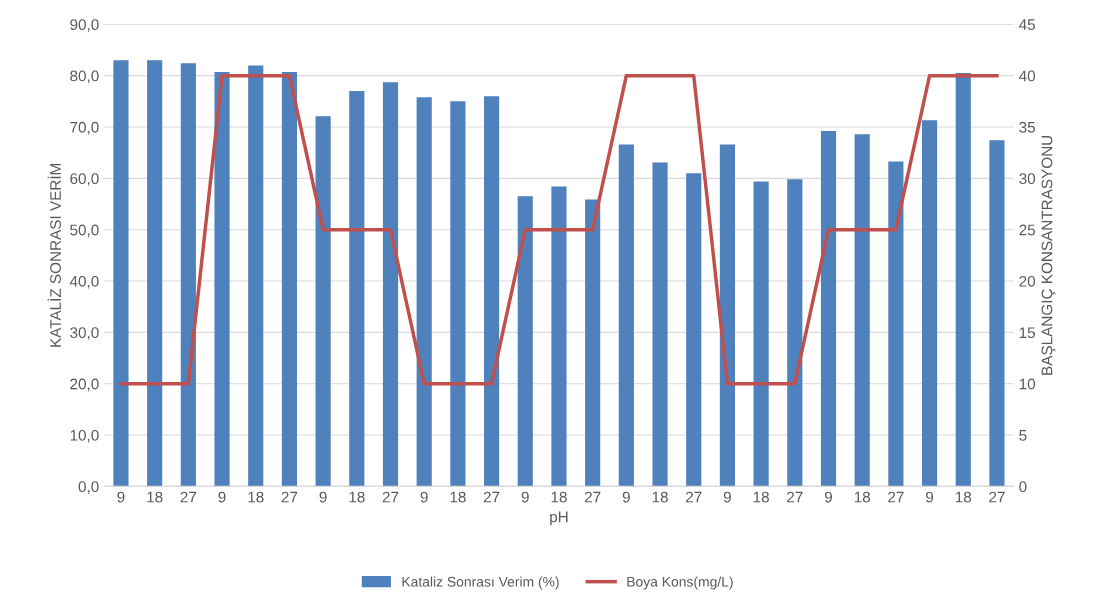  I want to click on y2-tick-label: 45, so click(1027, 25).